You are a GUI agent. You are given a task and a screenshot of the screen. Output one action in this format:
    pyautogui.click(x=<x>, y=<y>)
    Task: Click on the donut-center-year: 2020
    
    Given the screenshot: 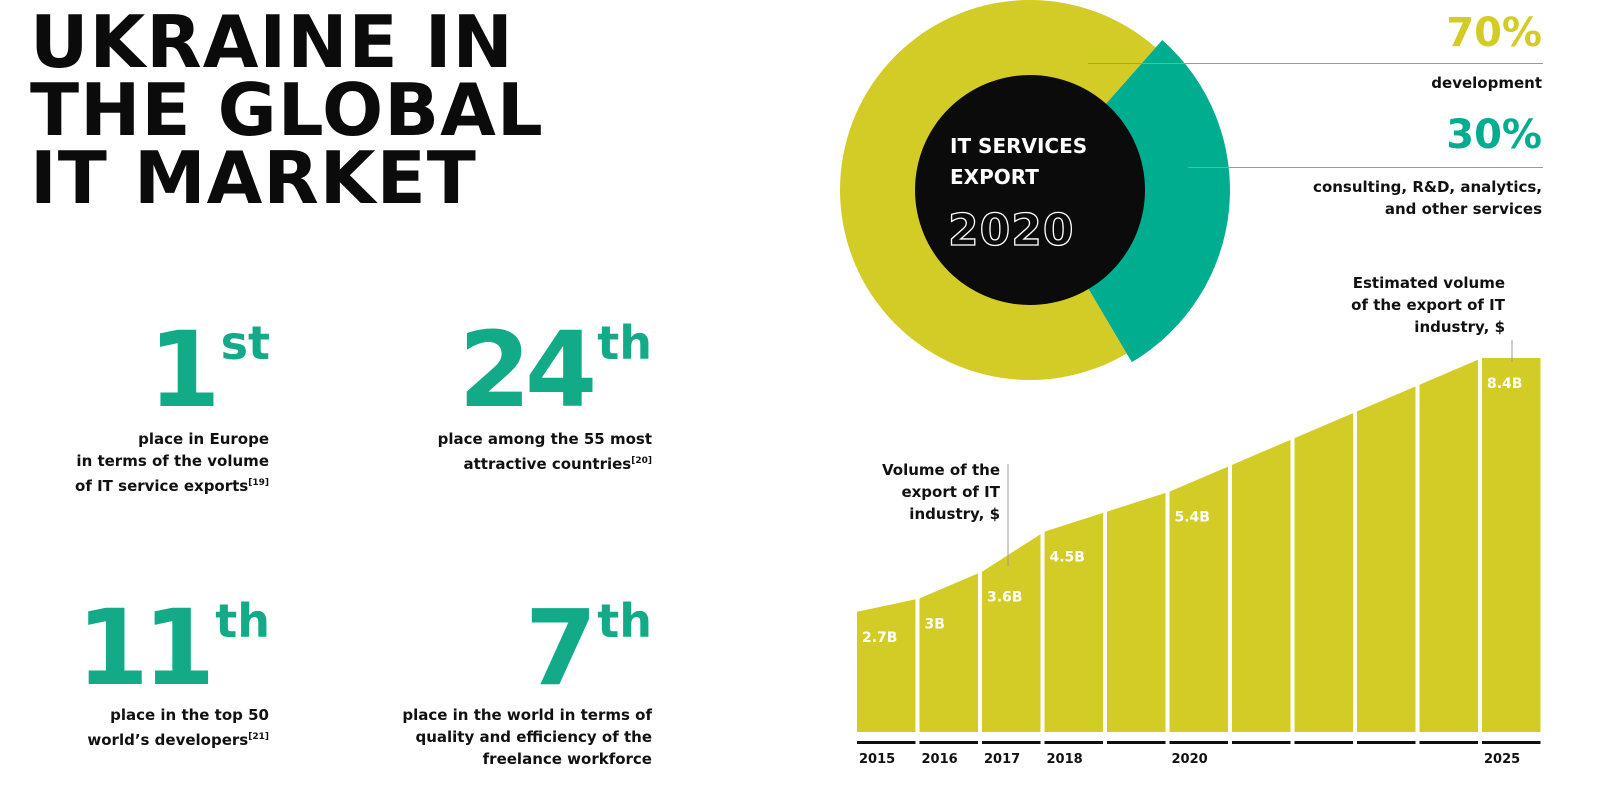 What is the action you would take?
    pyautogui.click(x=1011, y=230)
    